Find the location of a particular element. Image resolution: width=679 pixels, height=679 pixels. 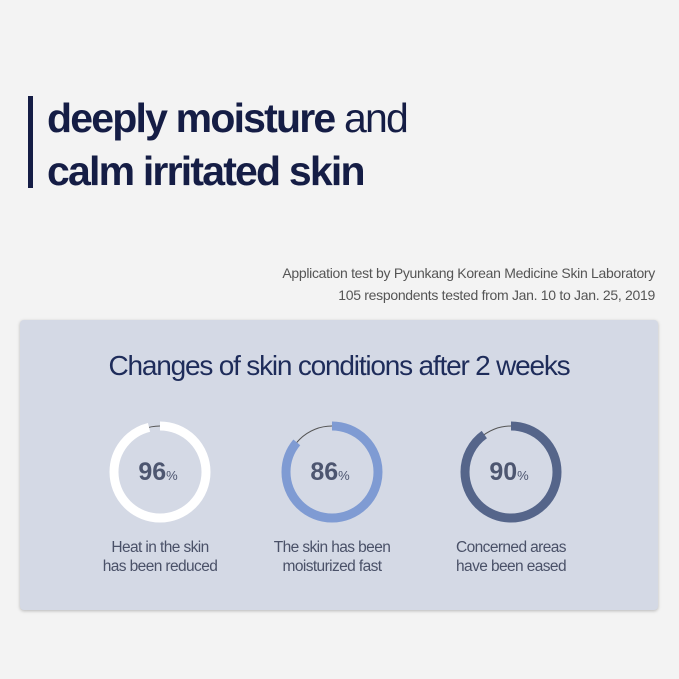

headline-line2: calm irritated skin is located at coordinates (206, 171).